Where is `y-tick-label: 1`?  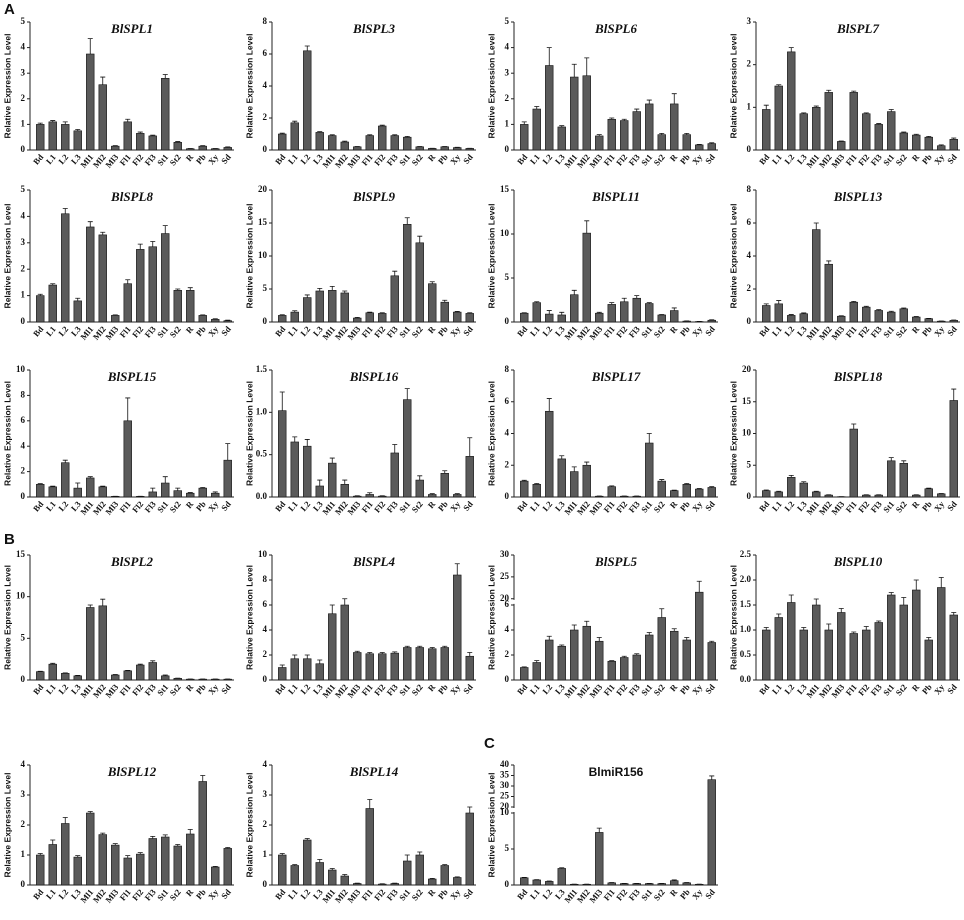
y-tick-label: 1 is located at coordinates (23, 295).